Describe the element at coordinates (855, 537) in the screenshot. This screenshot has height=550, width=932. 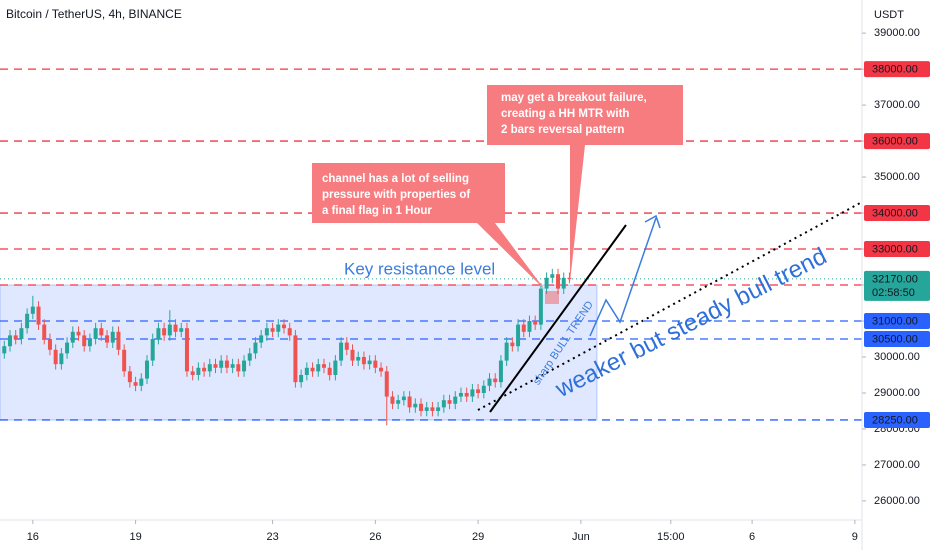
I see `x-tick-label: 9` at that location.